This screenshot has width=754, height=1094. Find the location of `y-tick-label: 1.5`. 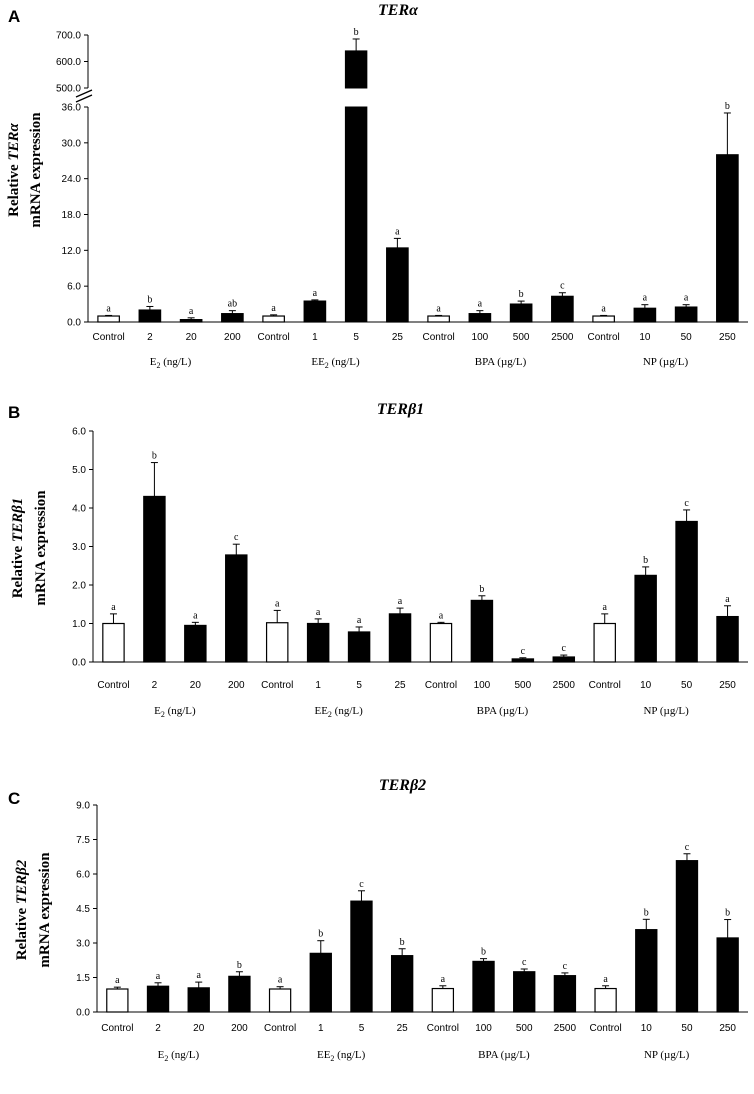

y-tick-label: 1.5 is located at coordinates (83, 978).